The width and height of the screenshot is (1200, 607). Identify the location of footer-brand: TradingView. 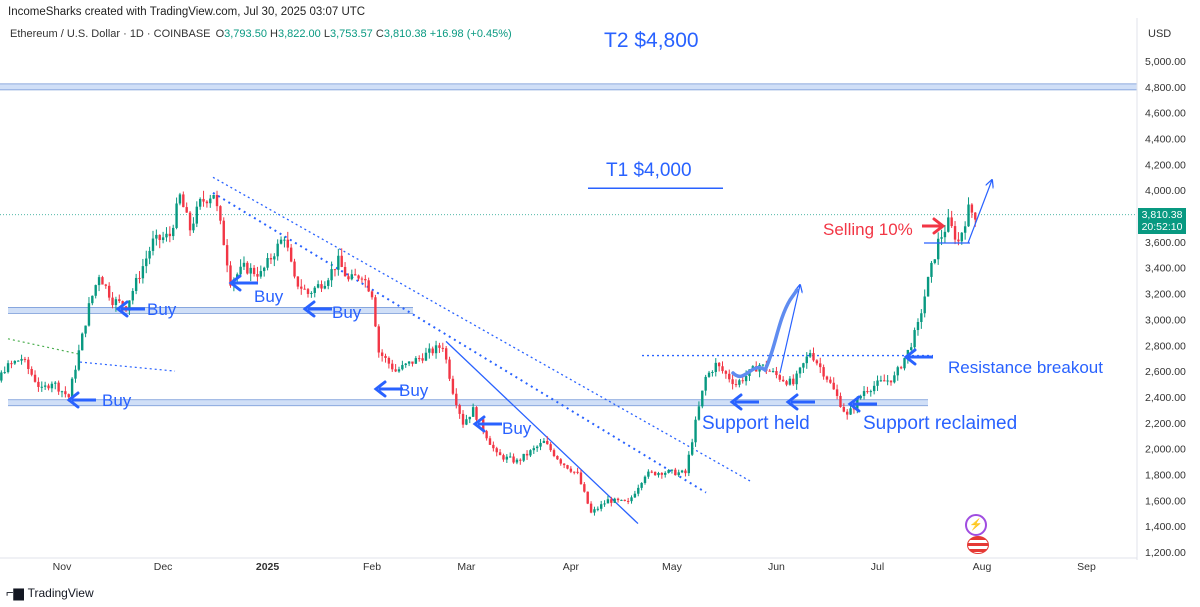
(60, 593).